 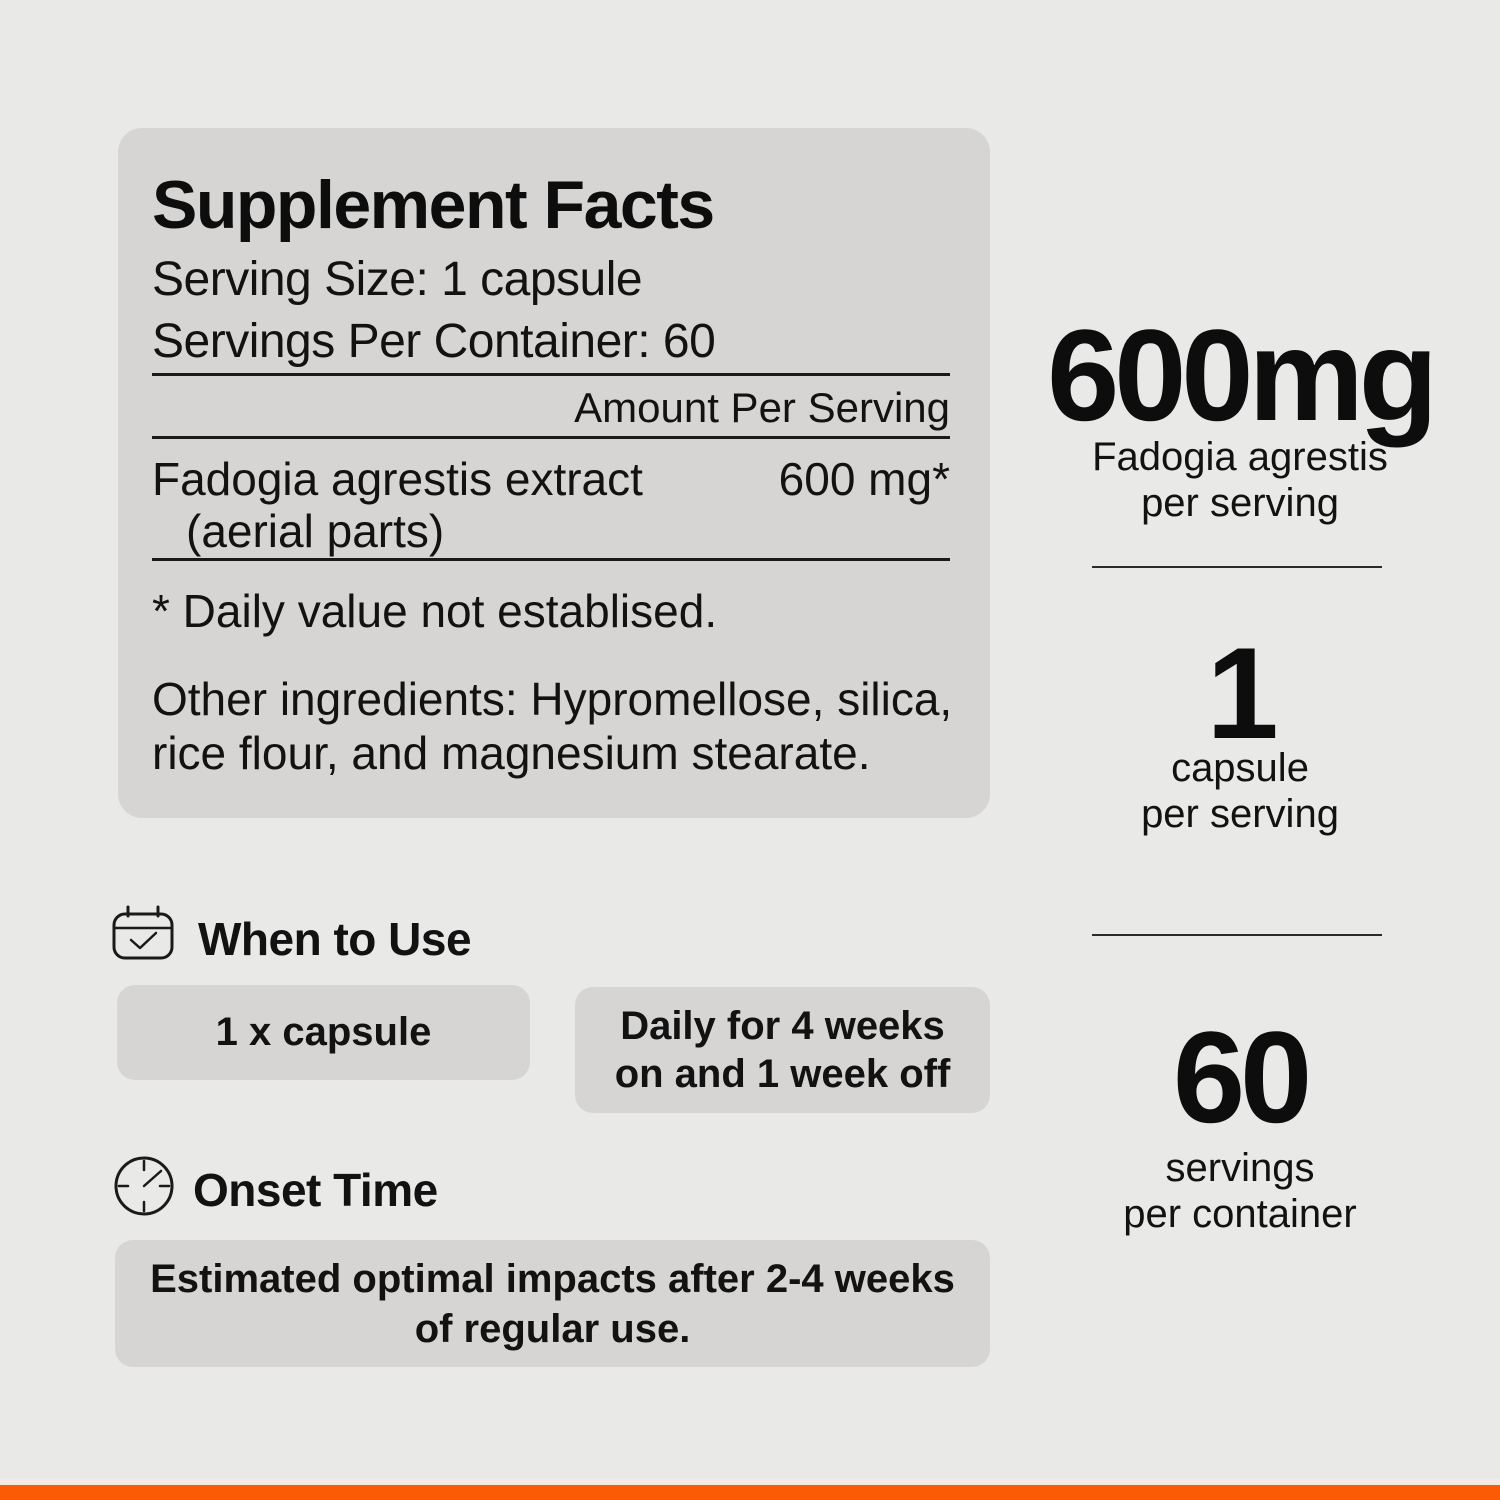 What do you see at coordinates (1240, 503) in the screenshot?
I see `stat-dose-label-line2: per serving` at bounding box center [1240, 503].